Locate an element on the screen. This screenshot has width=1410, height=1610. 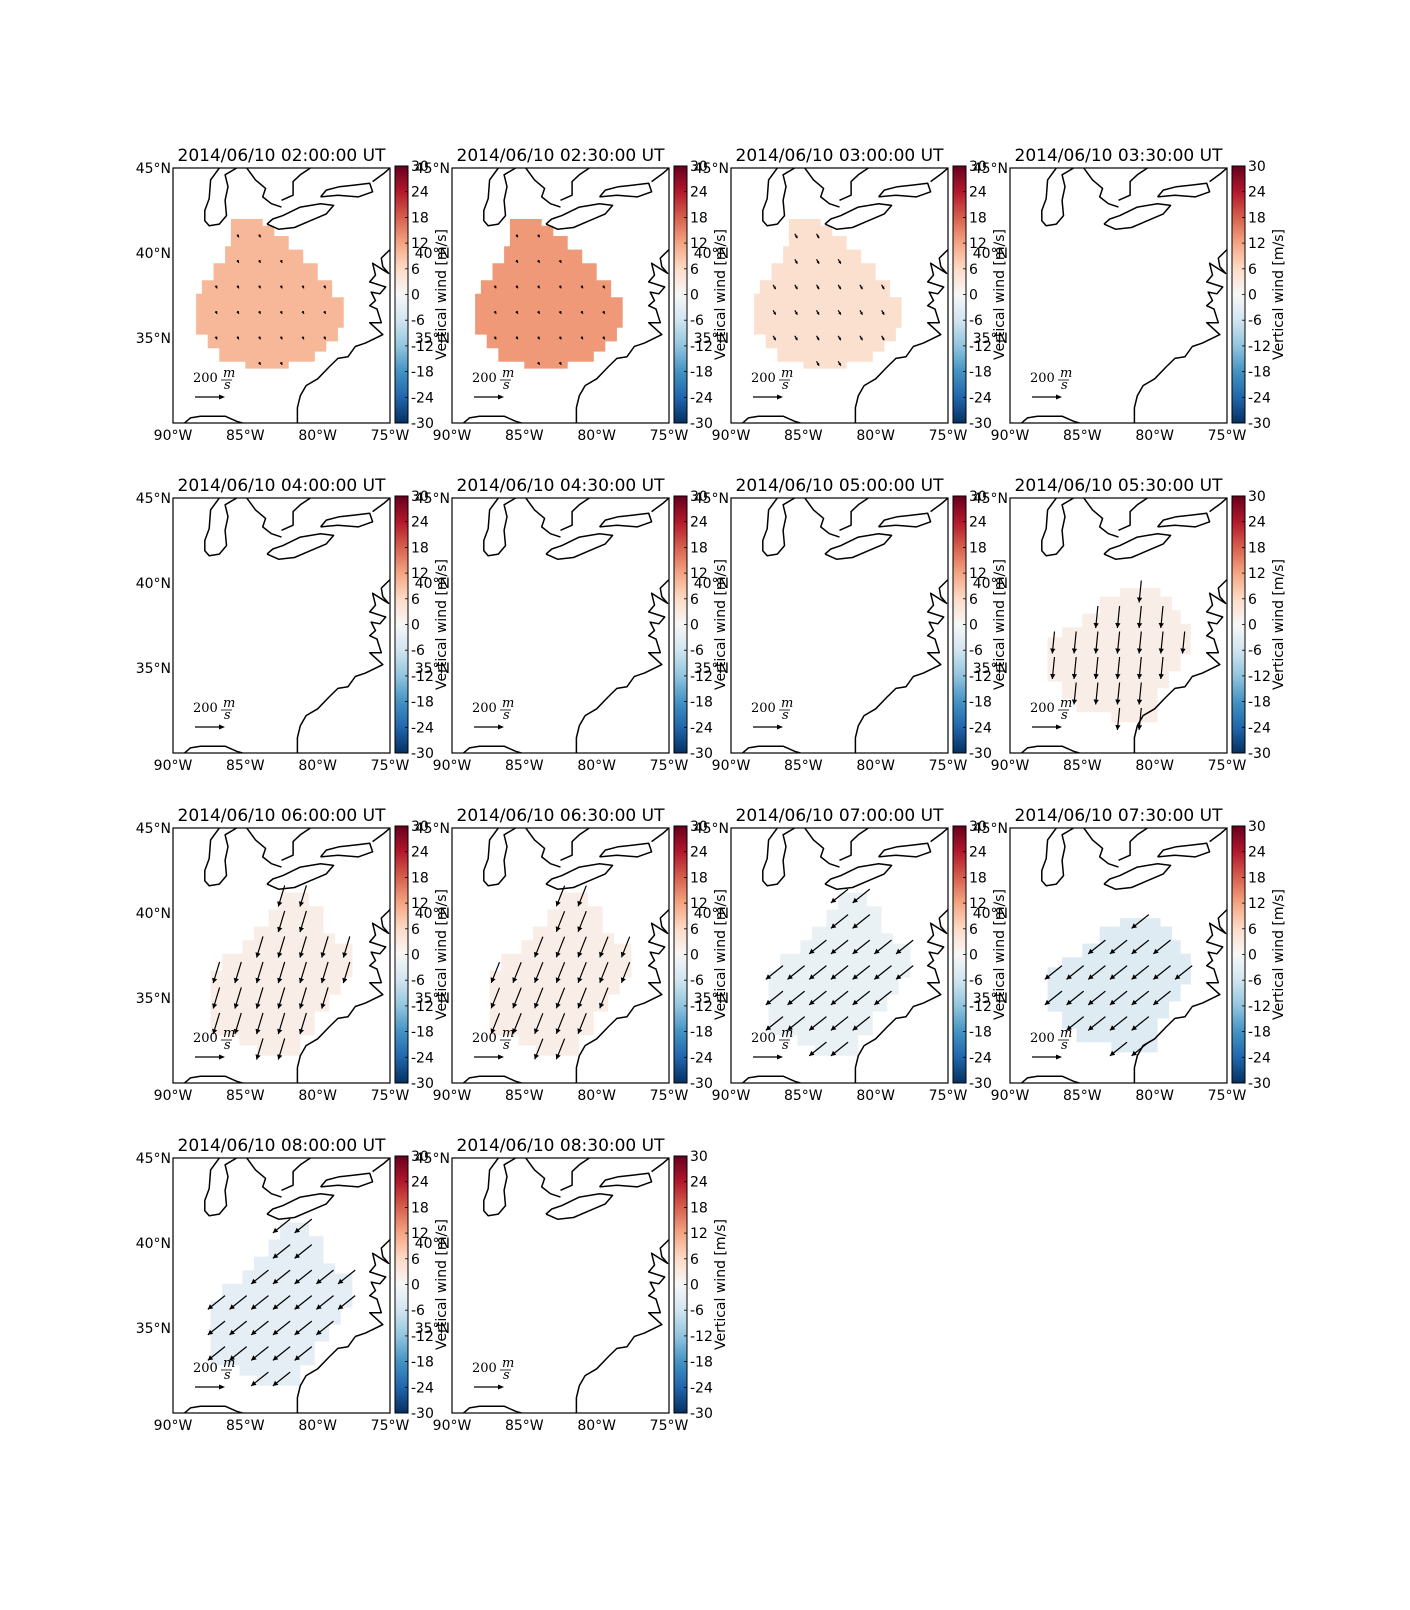
axes-frame is located at coordinates (1118, 625).